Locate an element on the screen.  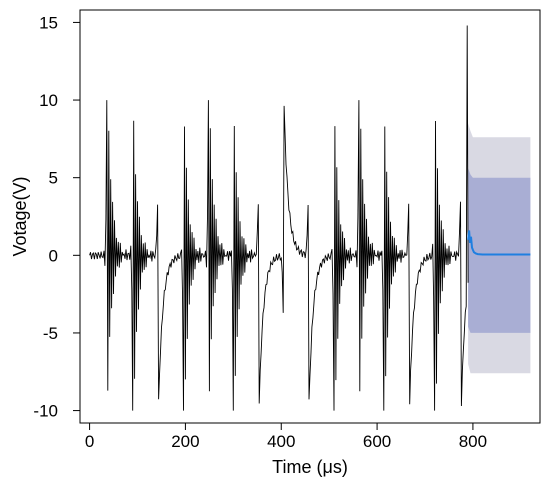
y-tick-label: -5 is located at coordinates (50, 333).